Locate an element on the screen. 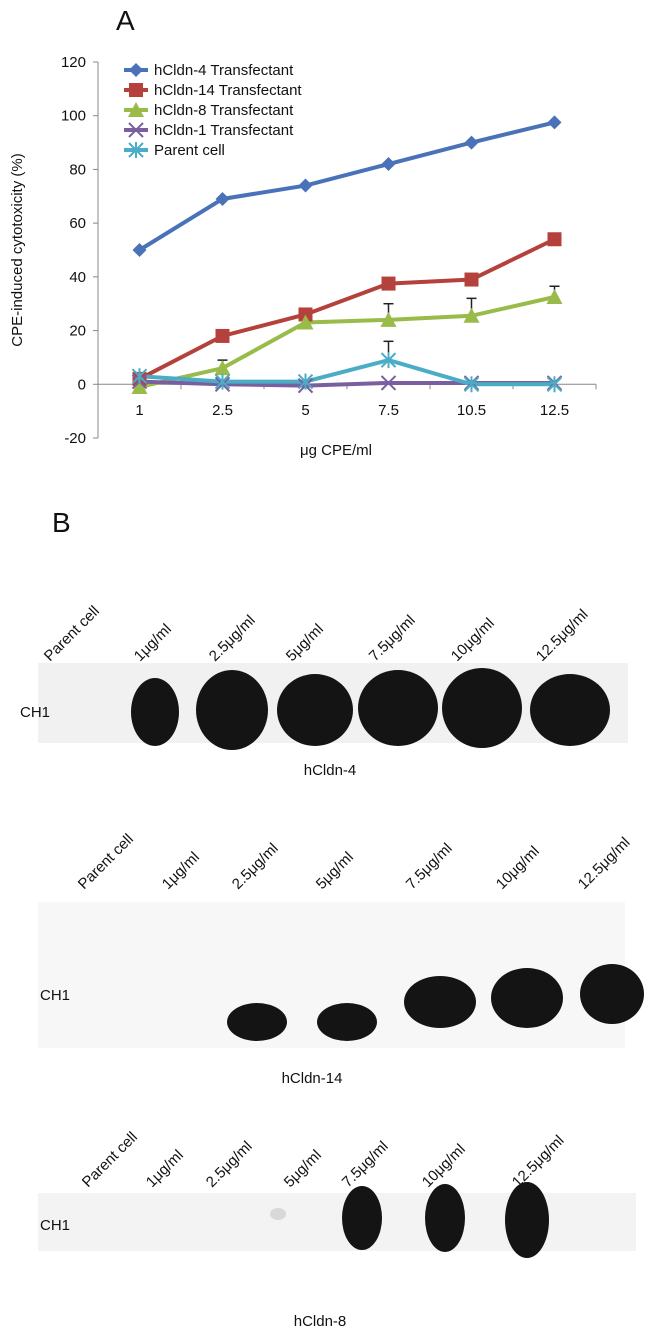  blot-caption: hCldn-8 is located at coordinates (320, 1321).